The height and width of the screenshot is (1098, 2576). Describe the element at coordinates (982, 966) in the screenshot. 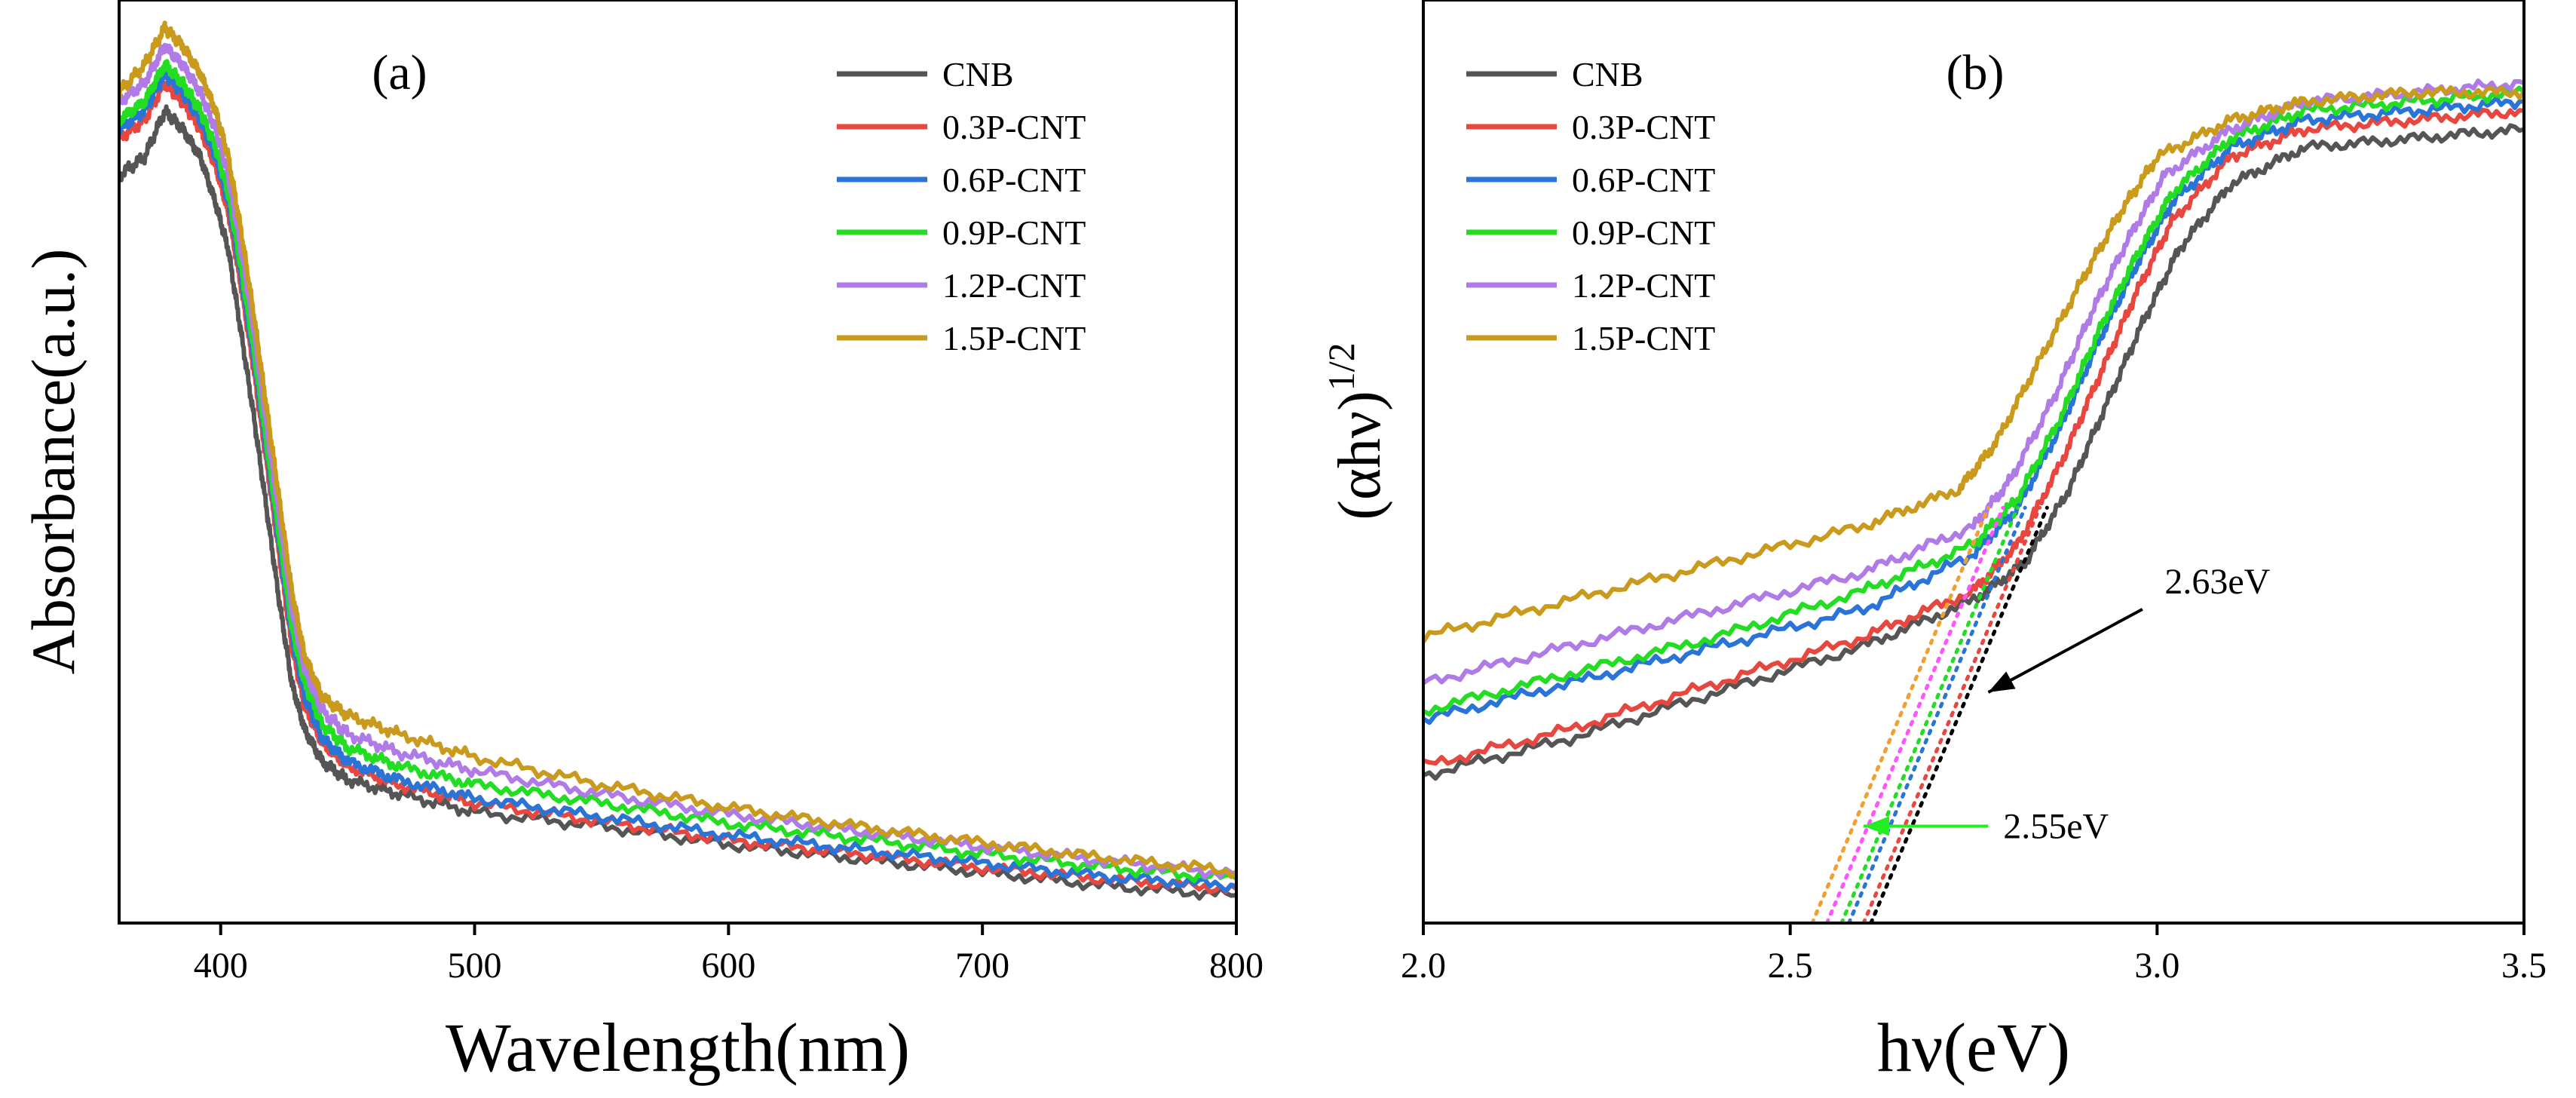

I see `x-tick-label: 700` at that location.